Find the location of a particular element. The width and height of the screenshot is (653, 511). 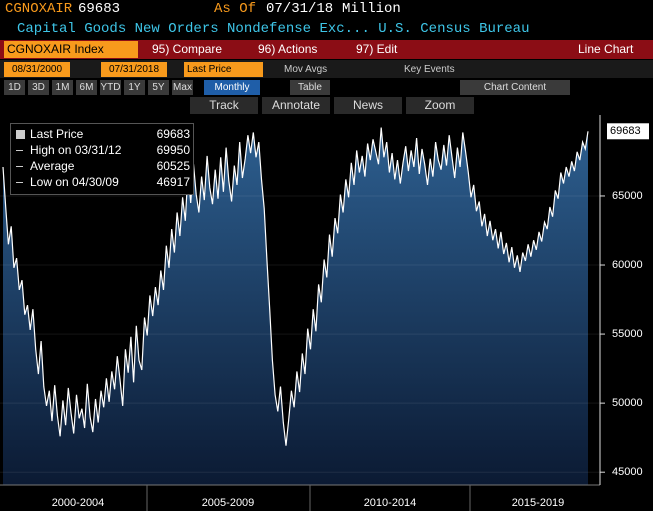

tool-button: News is located at coordinates (368, 105).